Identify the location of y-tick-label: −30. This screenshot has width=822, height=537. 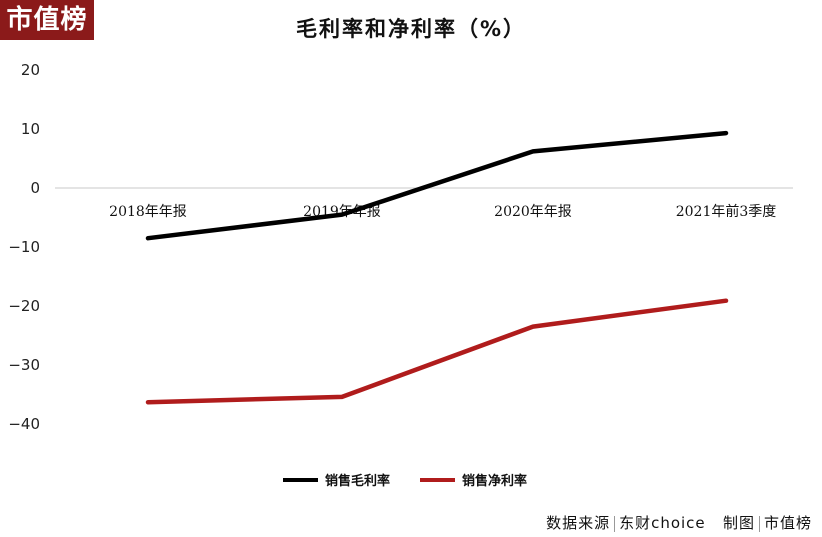
(24, 365).